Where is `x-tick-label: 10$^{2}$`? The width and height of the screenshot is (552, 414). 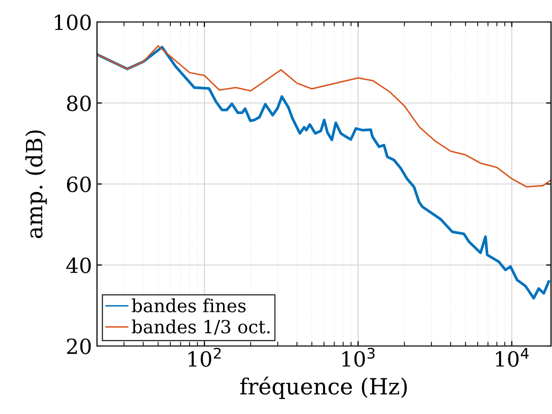 x-tick-label: 10$^{2}$ is located at coordinates (204, 357).